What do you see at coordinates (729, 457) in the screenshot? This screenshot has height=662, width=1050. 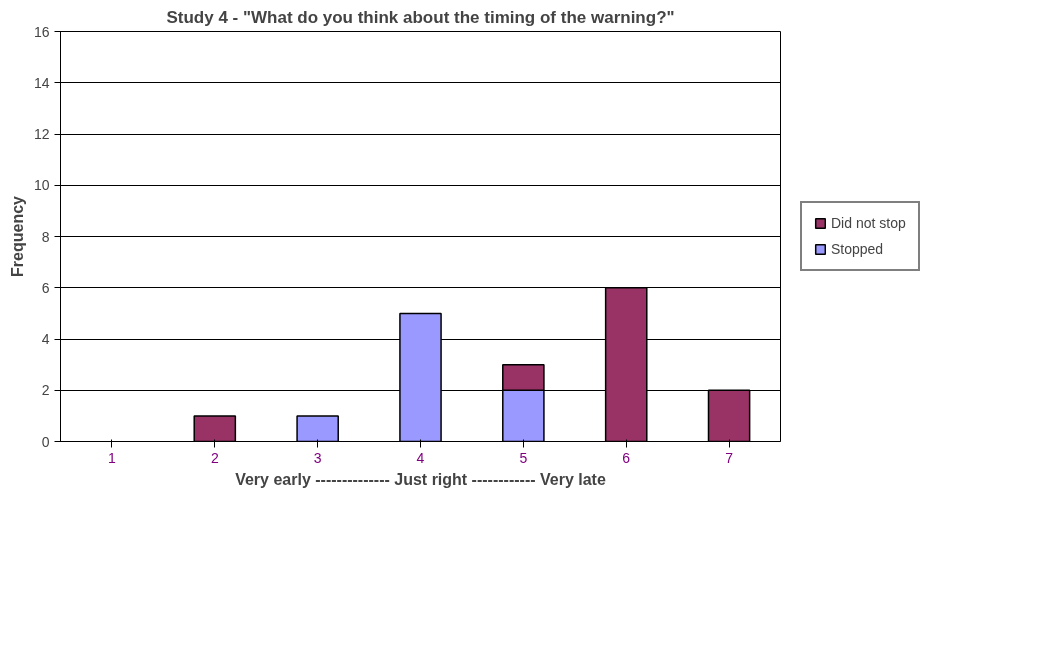 I see `x-tick-label: 7` at bounding box center [729, 457].